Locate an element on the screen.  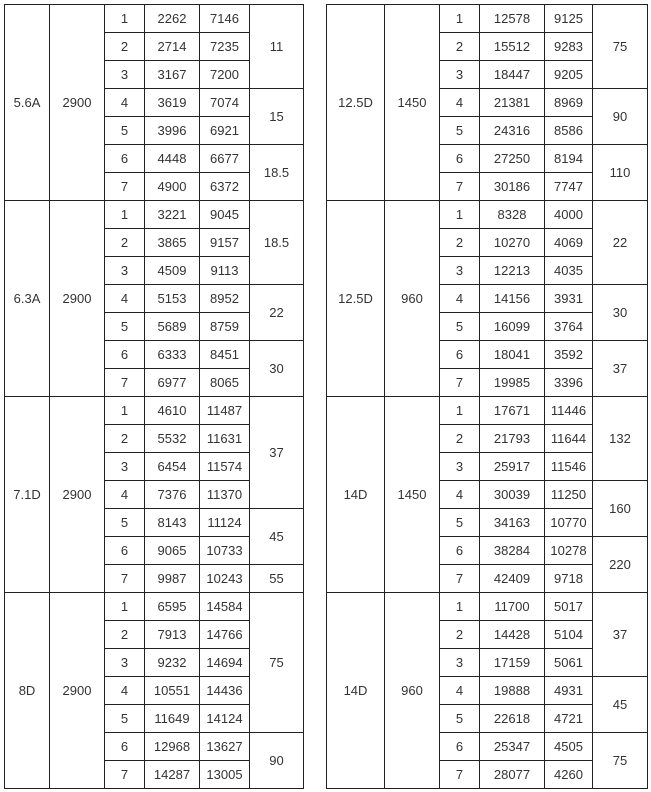
pressure-cell: 3764 is located at coordinates (568, 326).